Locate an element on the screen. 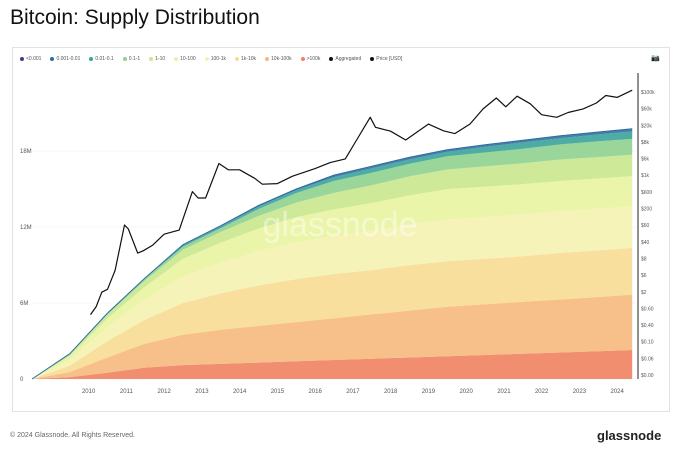 The image size is (680, 453). legend-label: Price [USD] is located at coordinates (389, 59).